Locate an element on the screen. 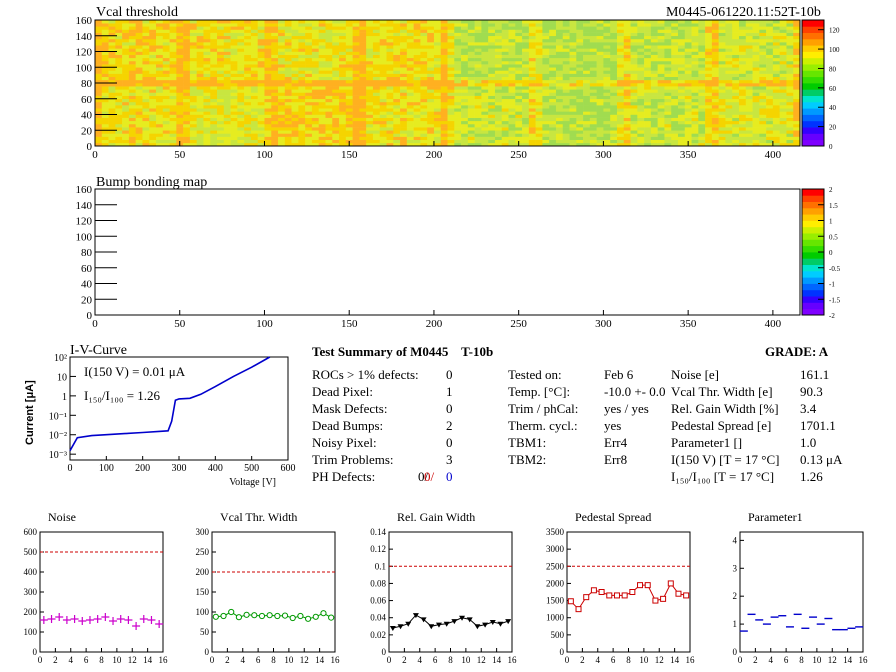 The width and height of the screenshot is (896, 672). palette-swatch is located at coordinates (813, 67).